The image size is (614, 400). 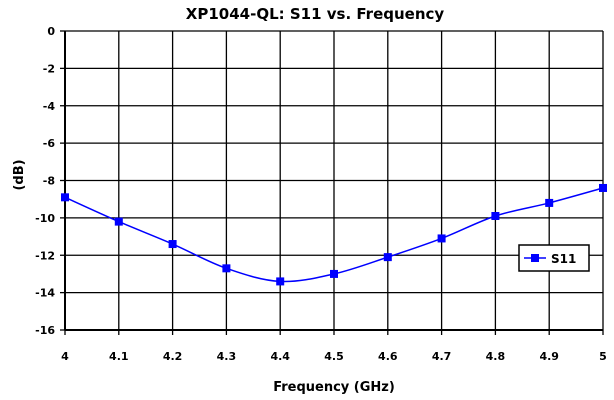 I want to click on x-tick-label: 4.8, so click(x=496, y=356).